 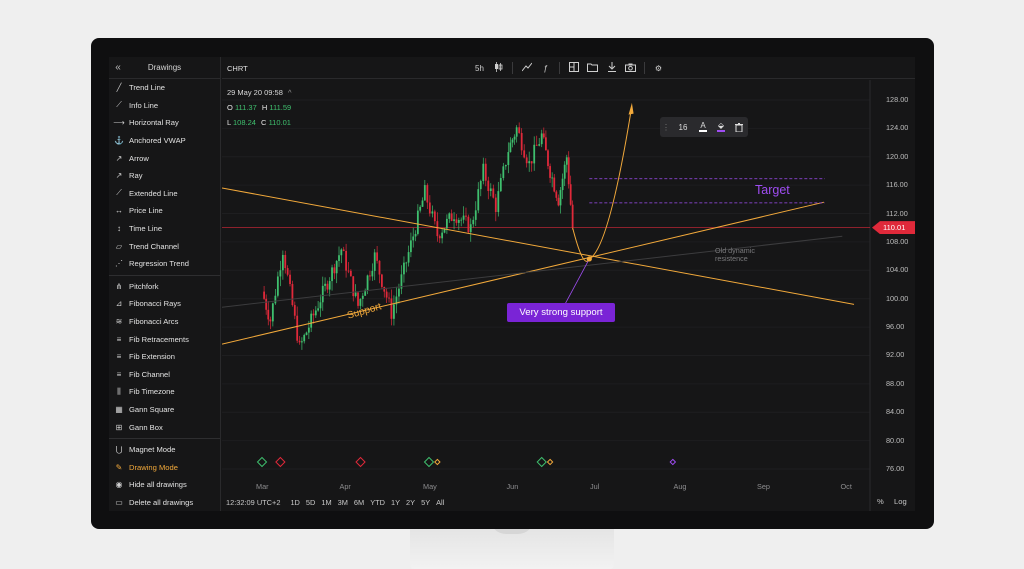 I want to click on sidebar-item-fib-channel: ≡ Fib Channel, so click(x=164, y=375).